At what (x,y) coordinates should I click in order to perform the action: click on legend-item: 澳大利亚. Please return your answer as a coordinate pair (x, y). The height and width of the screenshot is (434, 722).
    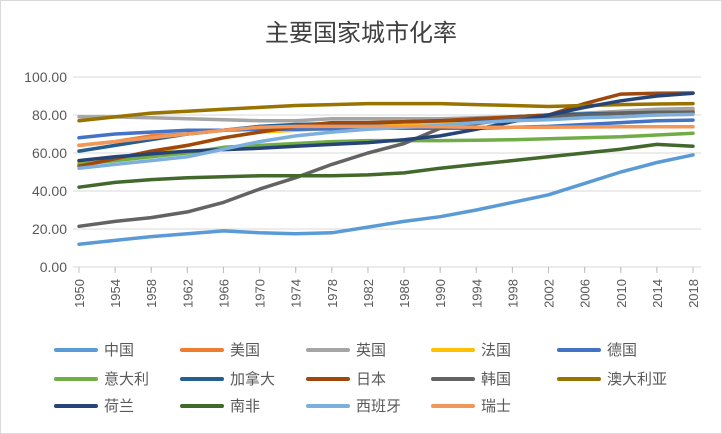
    Looking at the image, I should click on (612, 378).